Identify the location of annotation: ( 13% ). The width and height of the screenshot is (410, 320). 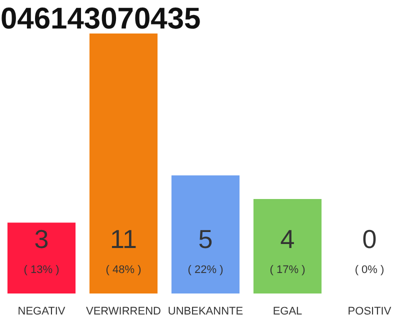
(42, 270).